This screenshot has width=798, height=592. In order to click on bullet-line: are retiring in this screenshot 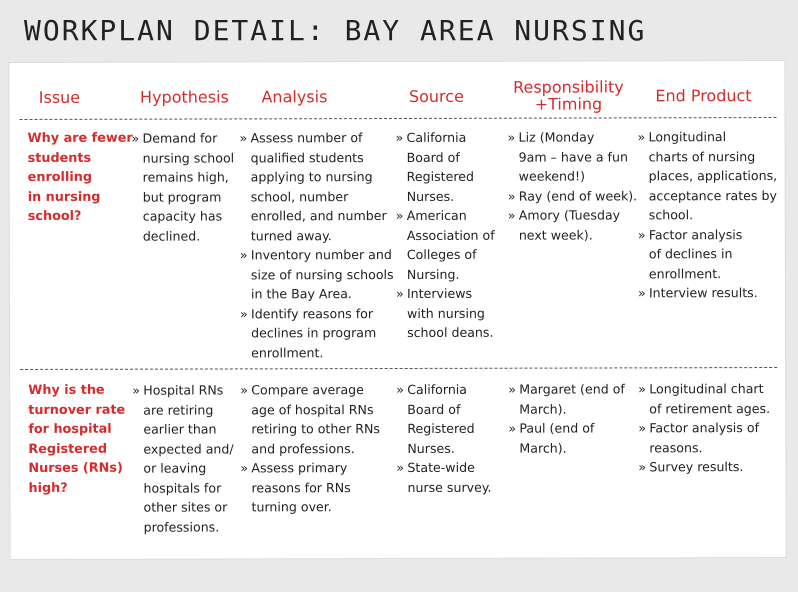, I will do `click(178, 409)`.